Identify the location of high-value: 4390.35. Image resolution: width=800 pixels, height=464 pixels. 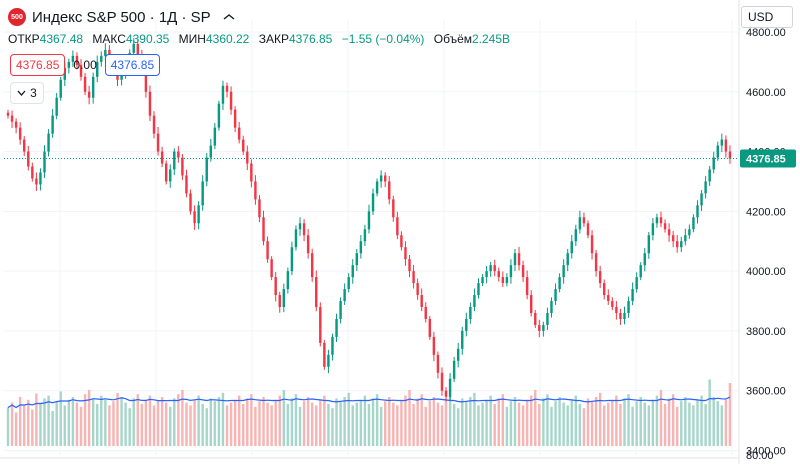
(147, 39).